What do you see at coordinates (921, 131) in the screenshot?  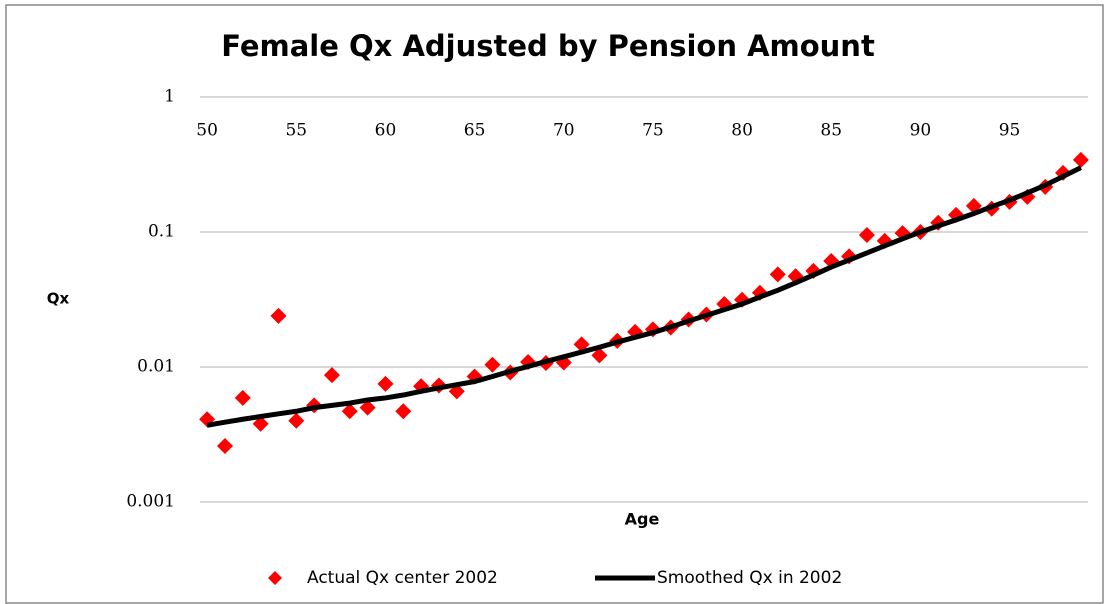 I see `x-tick-label: 90` at bounding box center [921, 131].